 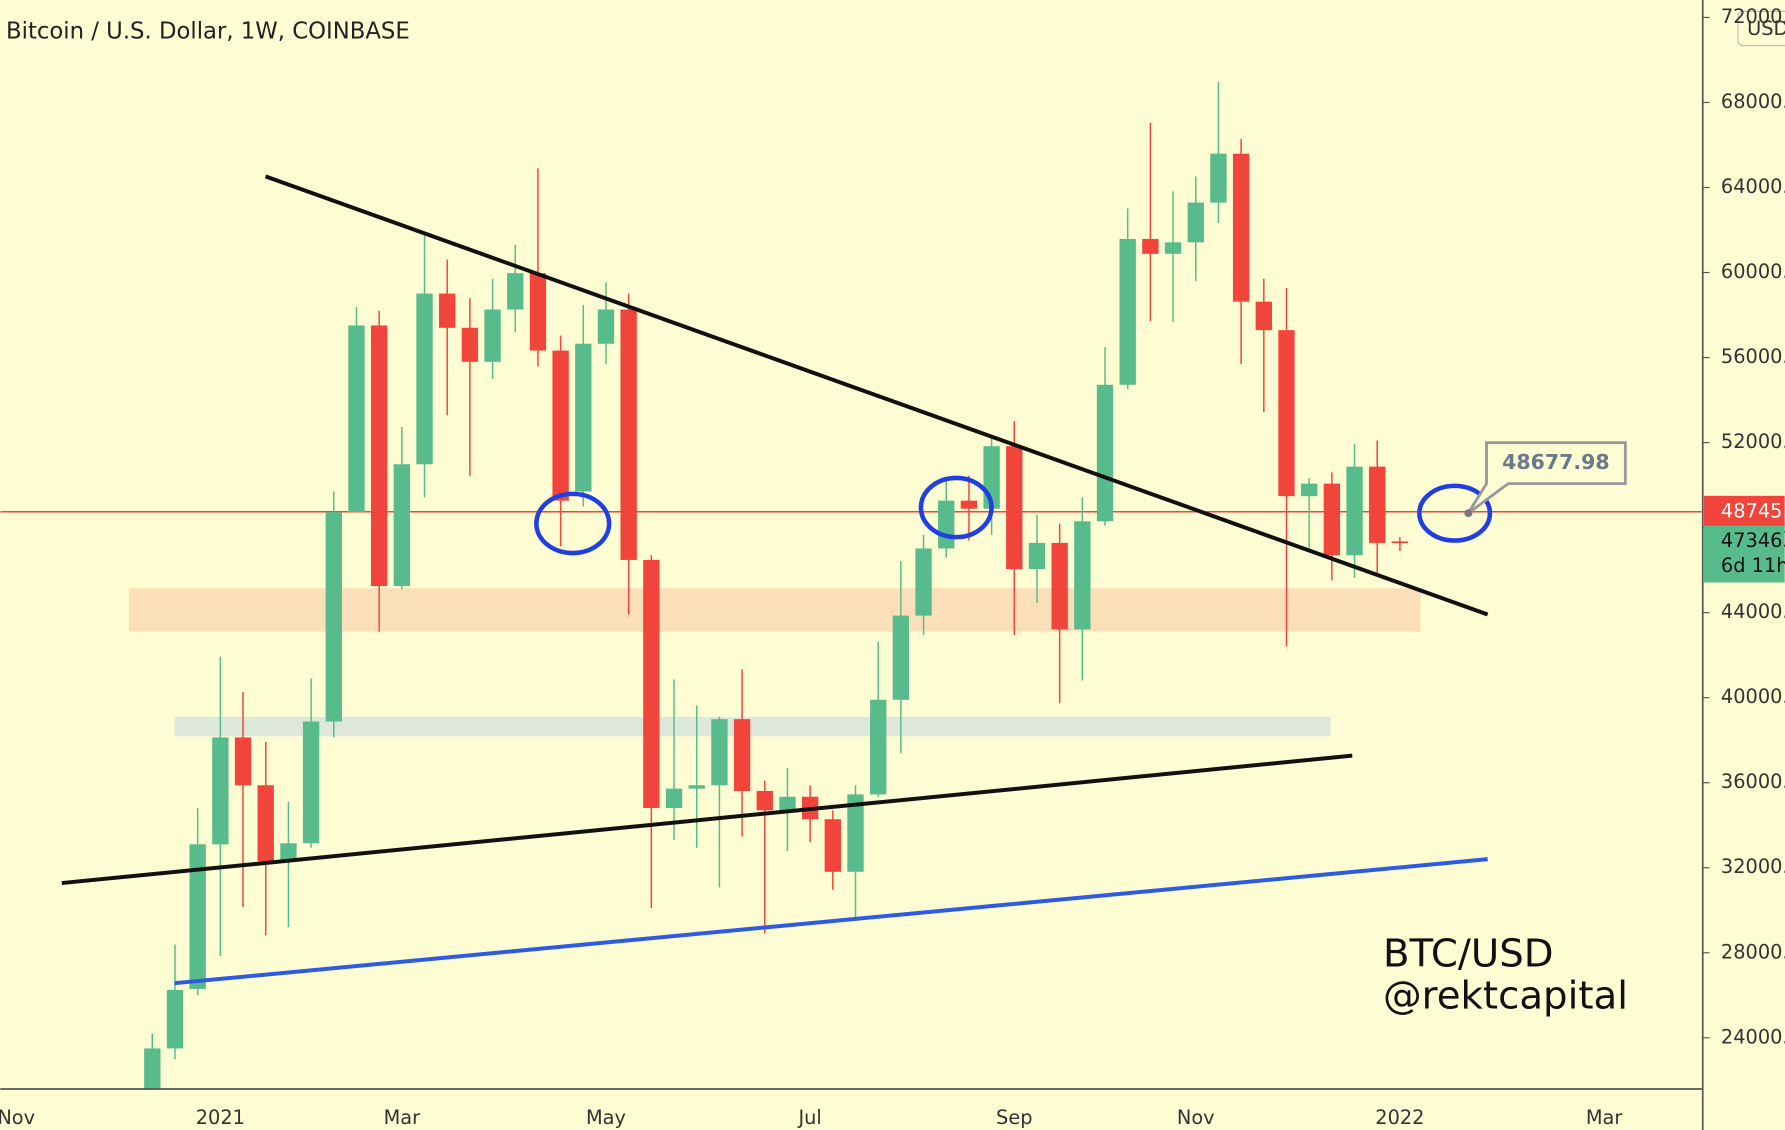 What do you see at coordinates (208, 31) in the screenshot?
I see `chart-title: Bitcoin / U.S. Dollar, 1W, COINBASE` at bounding box center [208, 31].